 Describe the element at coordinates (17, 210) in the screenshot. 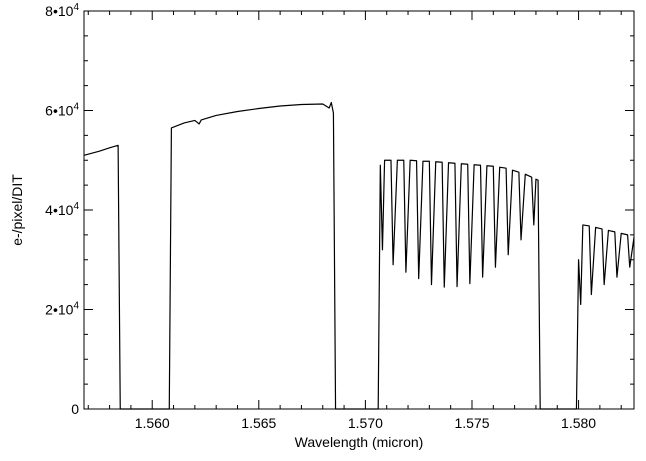

I see `y-axis-label: e-/pixel/DIT` at that location.